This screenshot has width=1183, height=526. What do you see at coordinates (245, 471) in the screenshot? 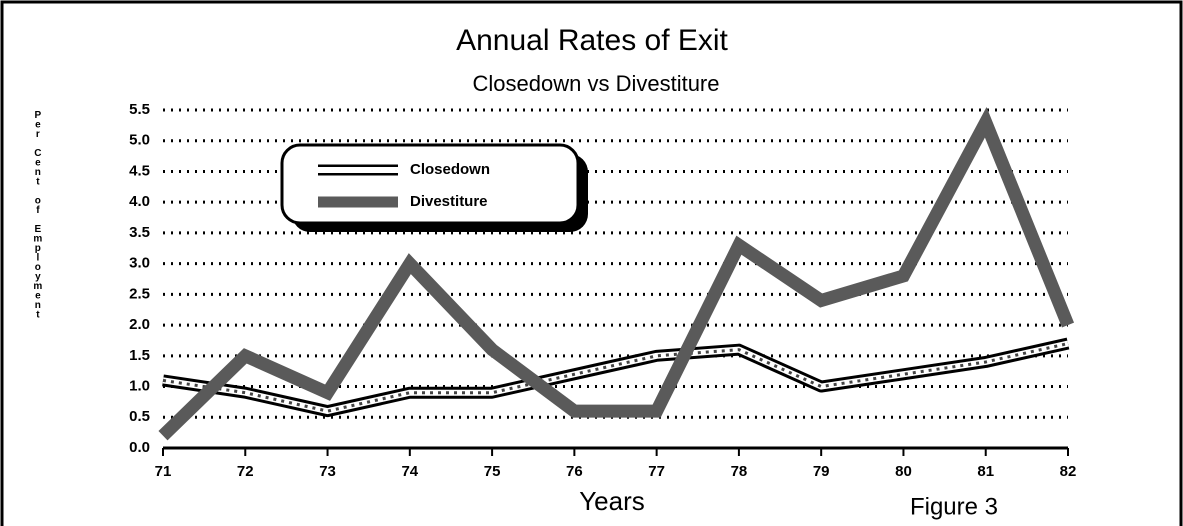
I see `x-tick-label: 72` at bounding box center [245, 471].